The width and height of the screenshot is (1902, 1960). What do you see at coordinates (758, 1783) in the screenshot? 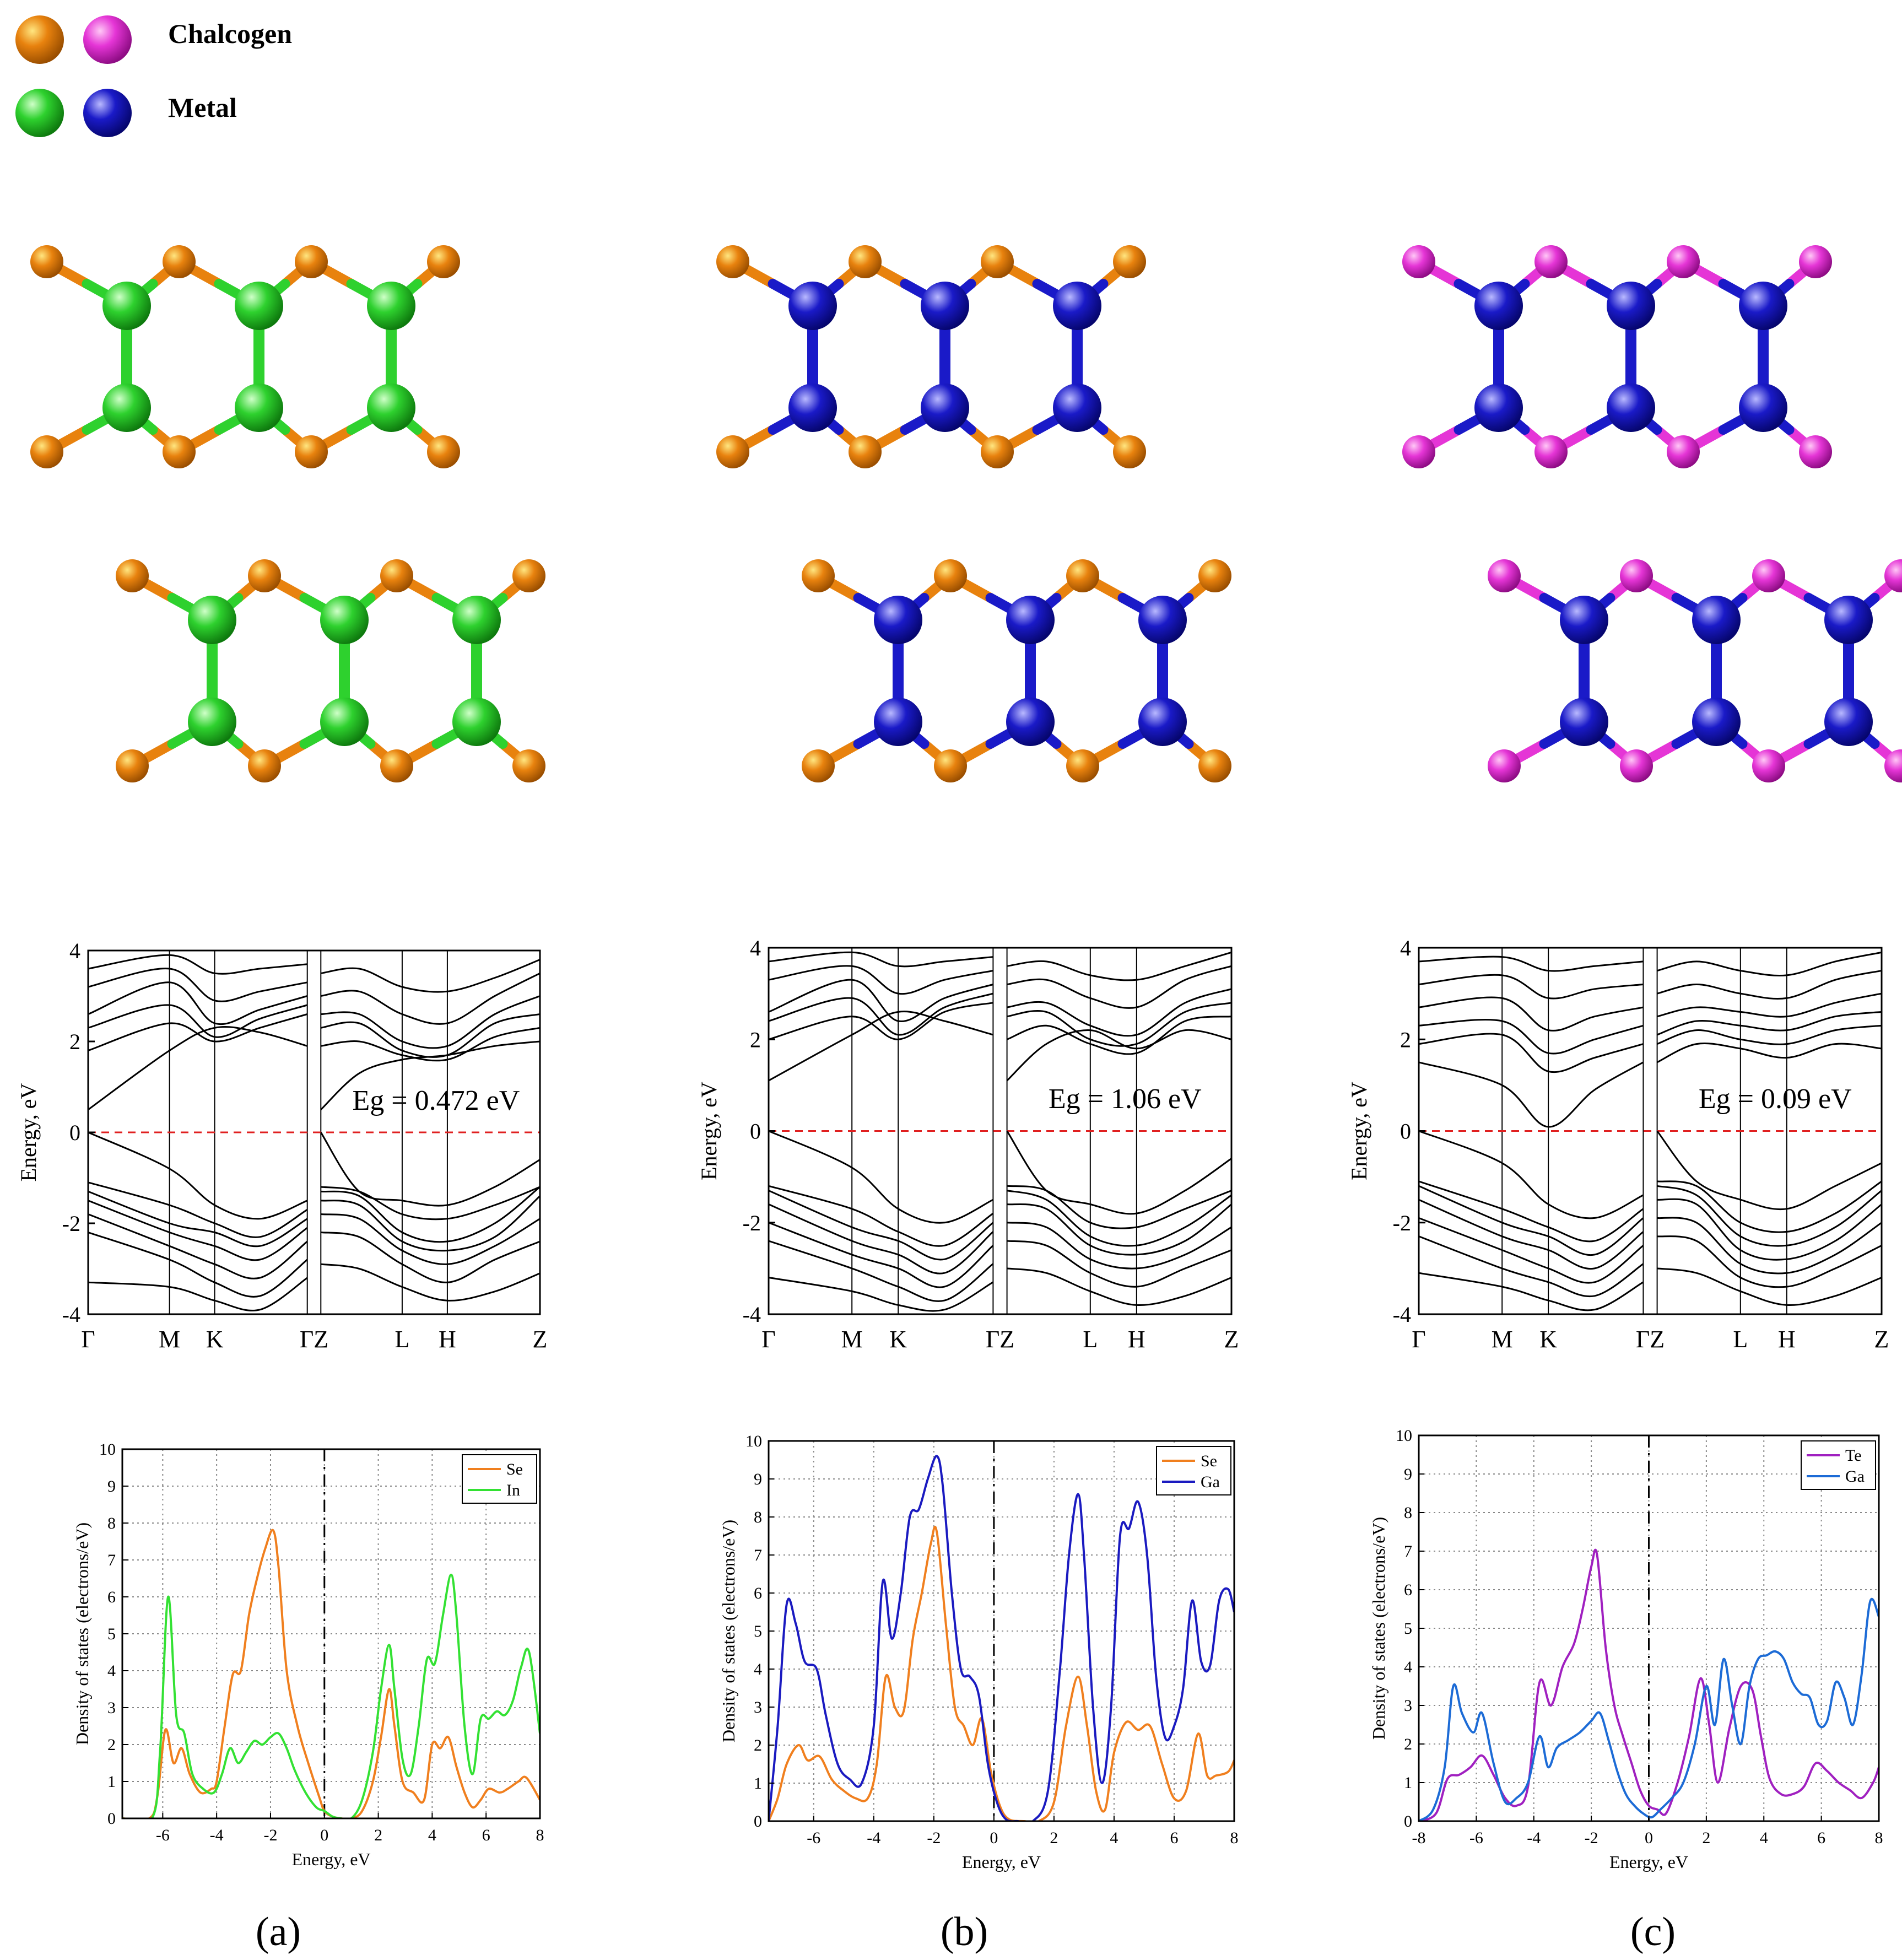
I see `y-tick-label: 1` at bounding box center [758, 1783].